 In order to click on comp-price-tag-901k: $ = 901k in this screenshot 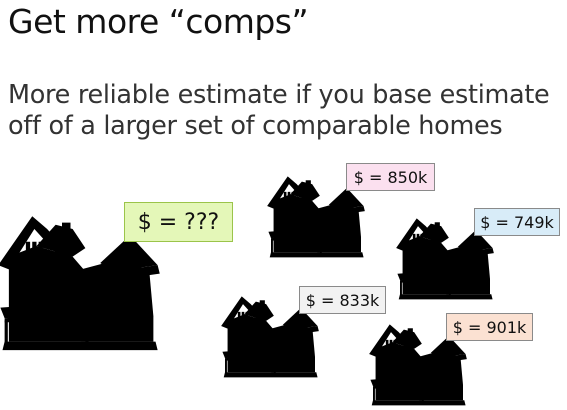, I will do `click(489, 327)`.